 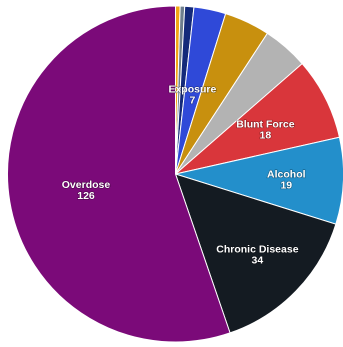 I want to click on slice-label-exposure: Exposure, so click(x=192, y=89).